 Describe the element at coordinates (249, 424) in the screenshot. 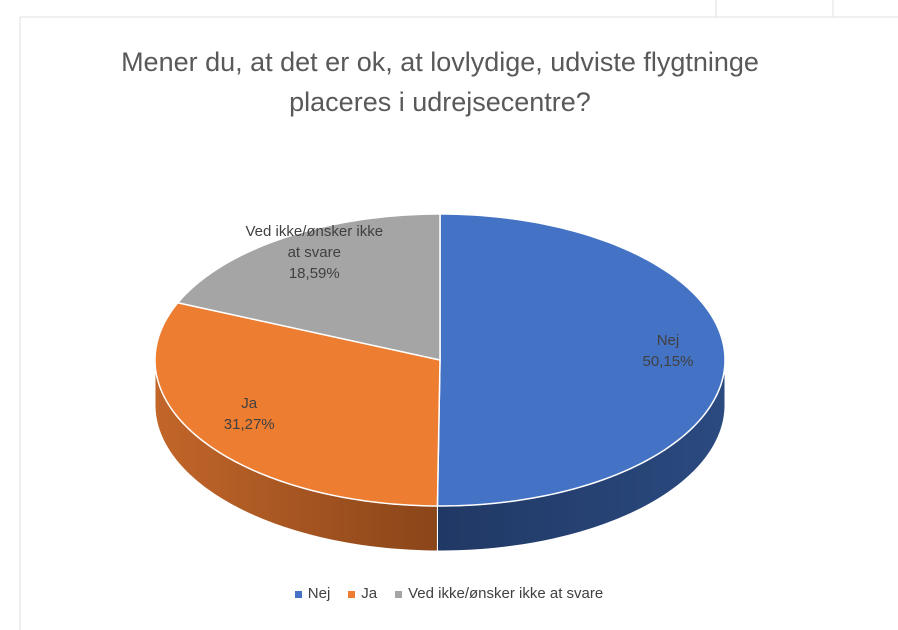

I see `data-label-value: 31,27%` at that location.